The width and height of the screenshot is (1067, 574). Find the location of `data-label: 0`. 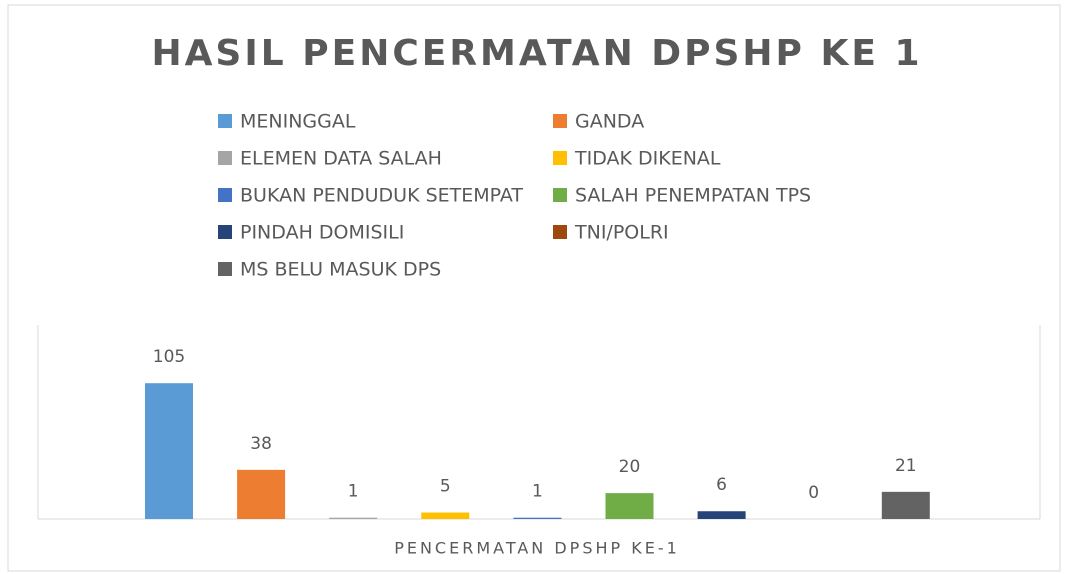

data-label: 0 is located at coordinates (813, 493).